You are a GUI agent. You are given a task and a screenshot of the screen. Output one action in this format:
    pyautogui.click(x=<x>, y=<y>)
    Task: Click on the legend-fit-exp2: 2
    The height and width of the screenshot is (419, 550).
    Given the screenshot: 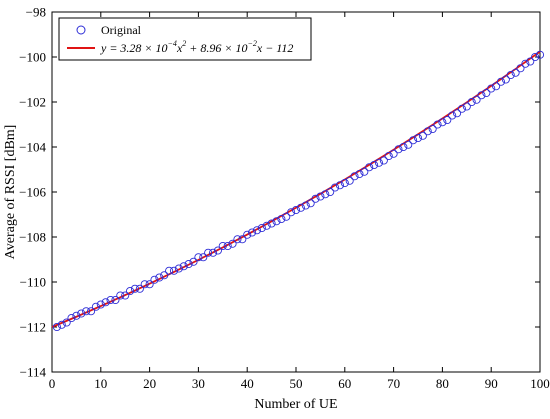 What is the action you would take?
    pyautogui.click(x=184, y=43)
    